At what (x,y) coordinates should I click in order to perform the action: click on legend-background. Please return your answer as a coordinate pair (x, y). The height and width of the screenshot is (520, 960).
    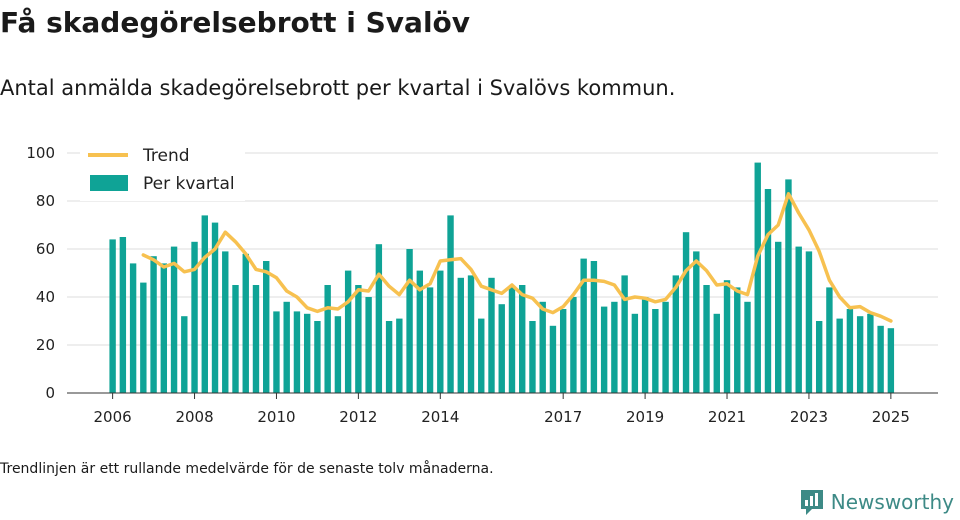
    Looking at the image, I should click on (162, 172).